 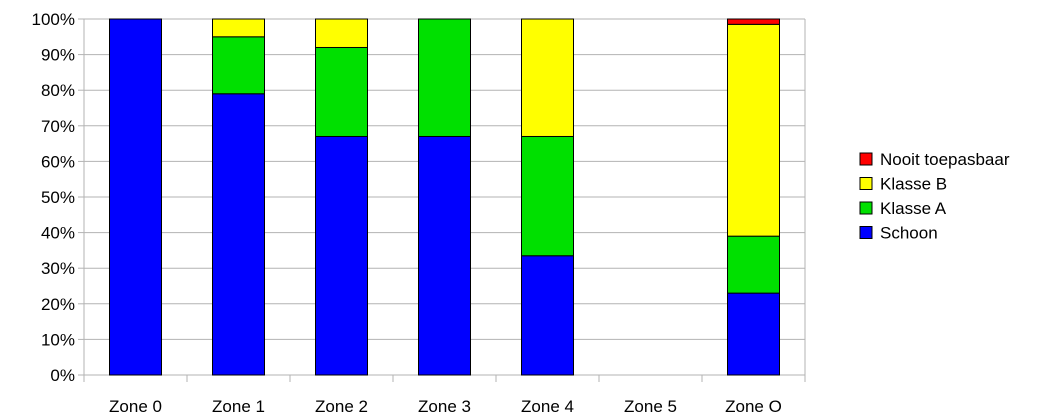 I want to click on y-tick-label: 20%, so click(x=58, y=304).